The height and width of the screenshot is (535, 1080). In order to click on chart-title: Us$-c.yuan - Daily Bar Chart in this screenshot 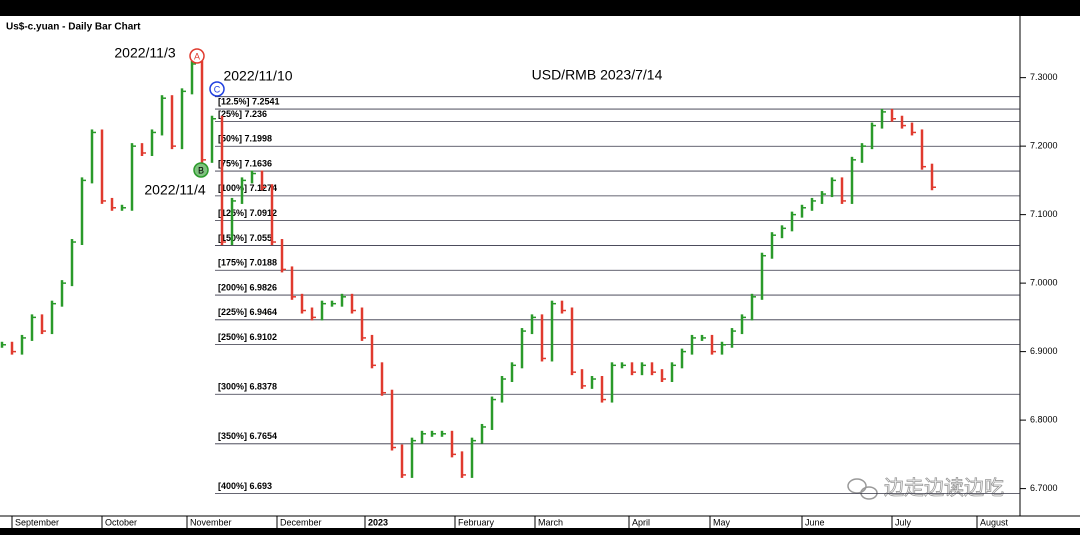, I will do `click(73, 27)`.